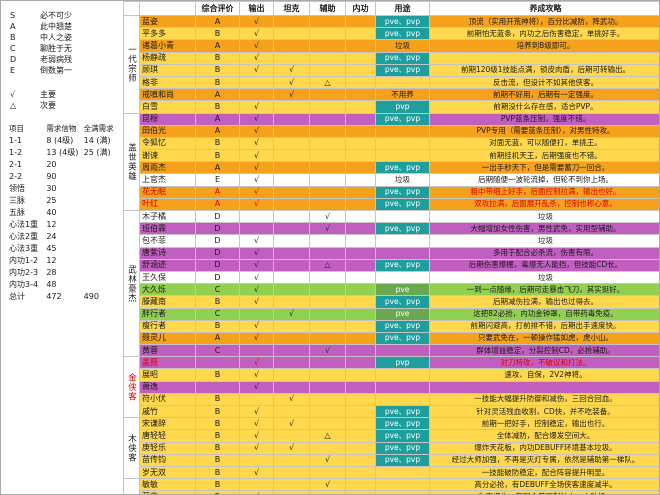 Image resolution: width=660 pixels, height=495 pixels. Describe the element at coordinates (167, 411) in the screenshot. I see `character-name: 戚竹` at that location.